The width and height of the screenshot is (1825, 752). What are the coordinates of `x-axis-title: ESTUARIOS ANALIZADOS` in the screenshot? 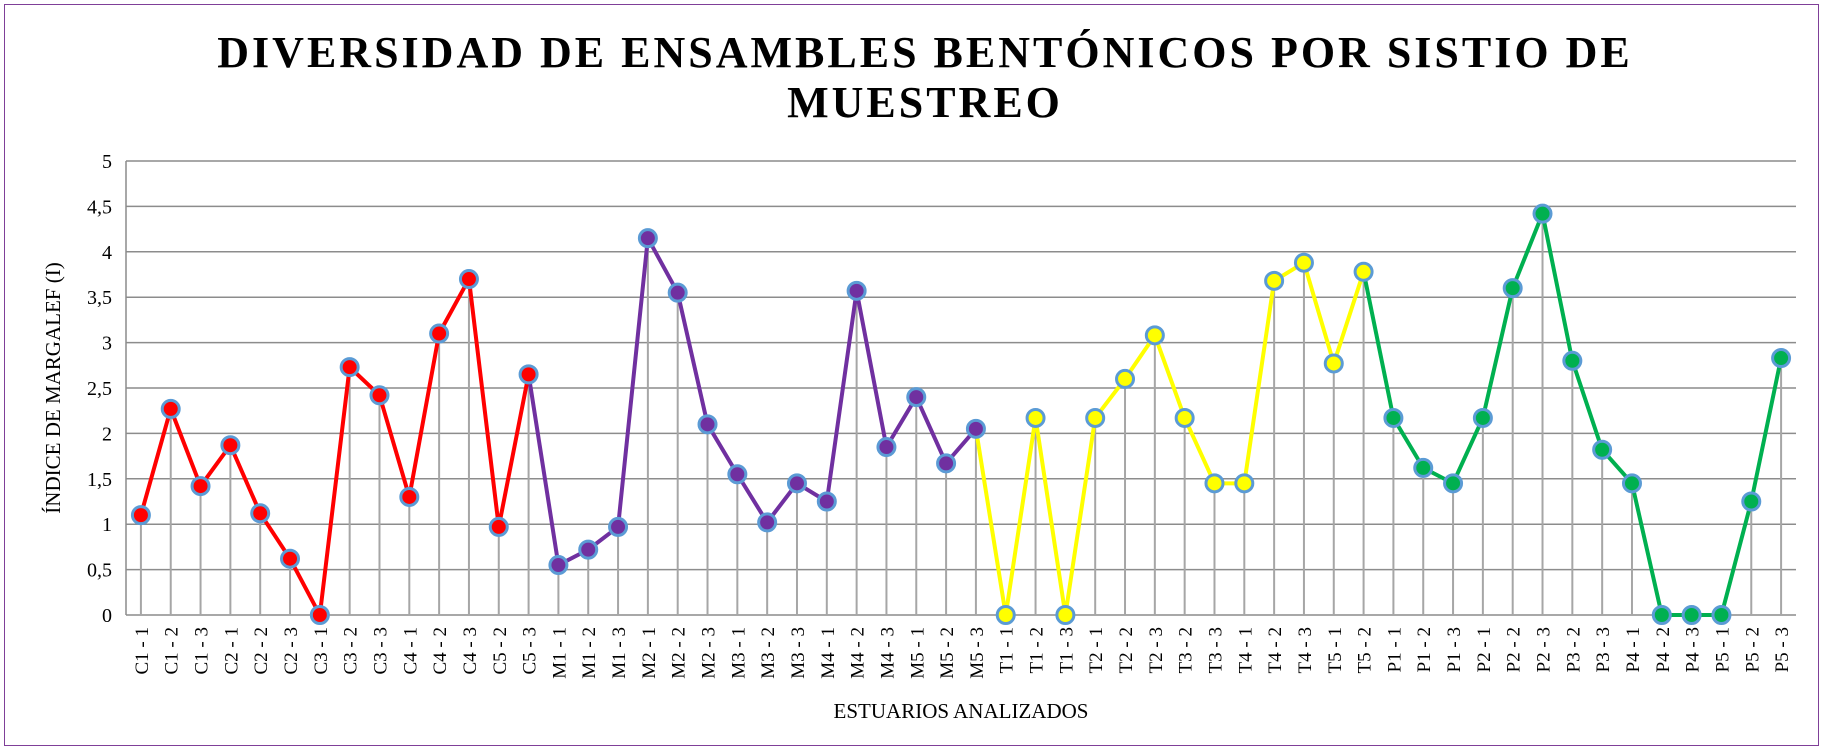 It's located at (961, 711).